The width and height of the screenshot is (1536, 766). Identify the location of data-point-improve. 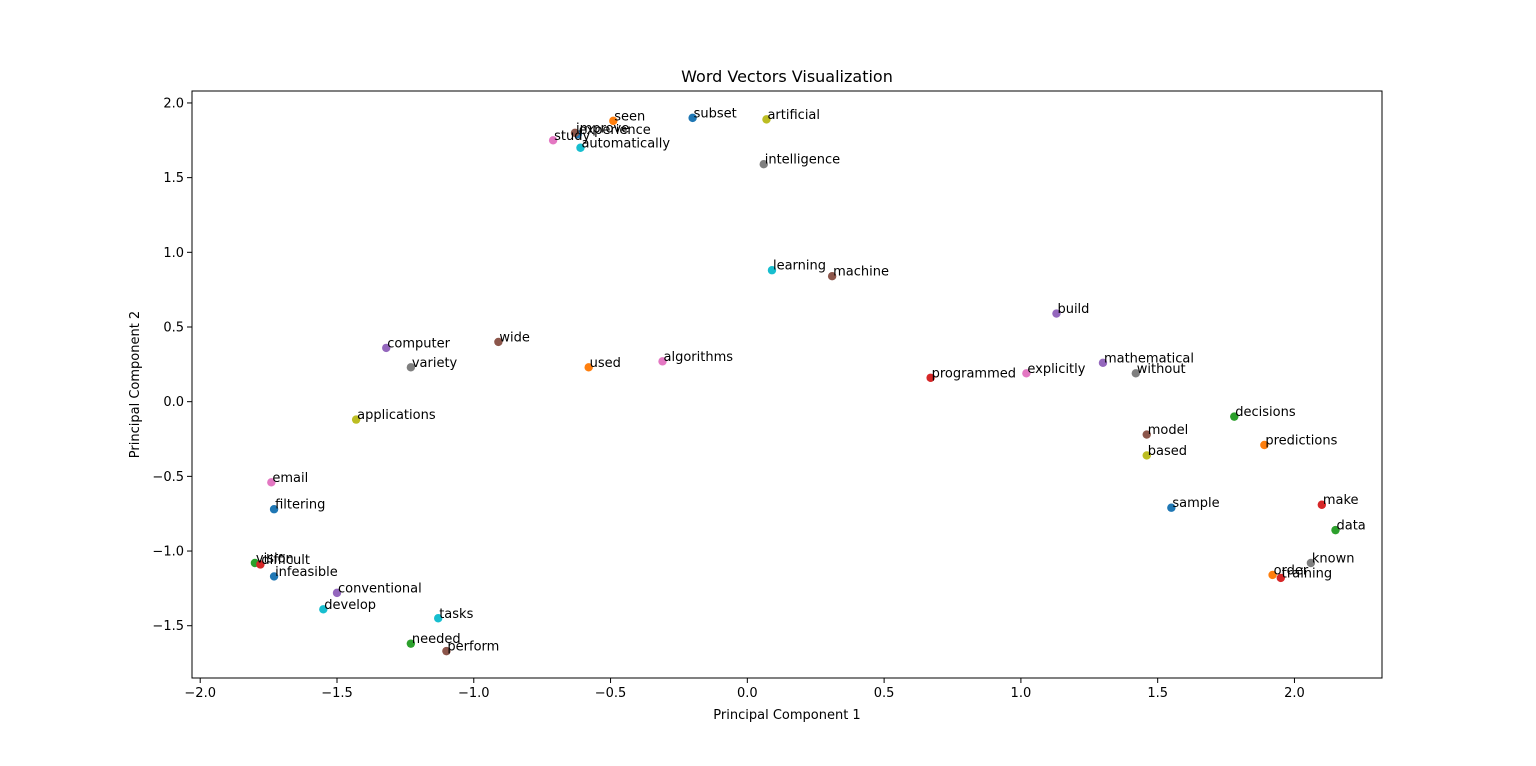
(575, 133).